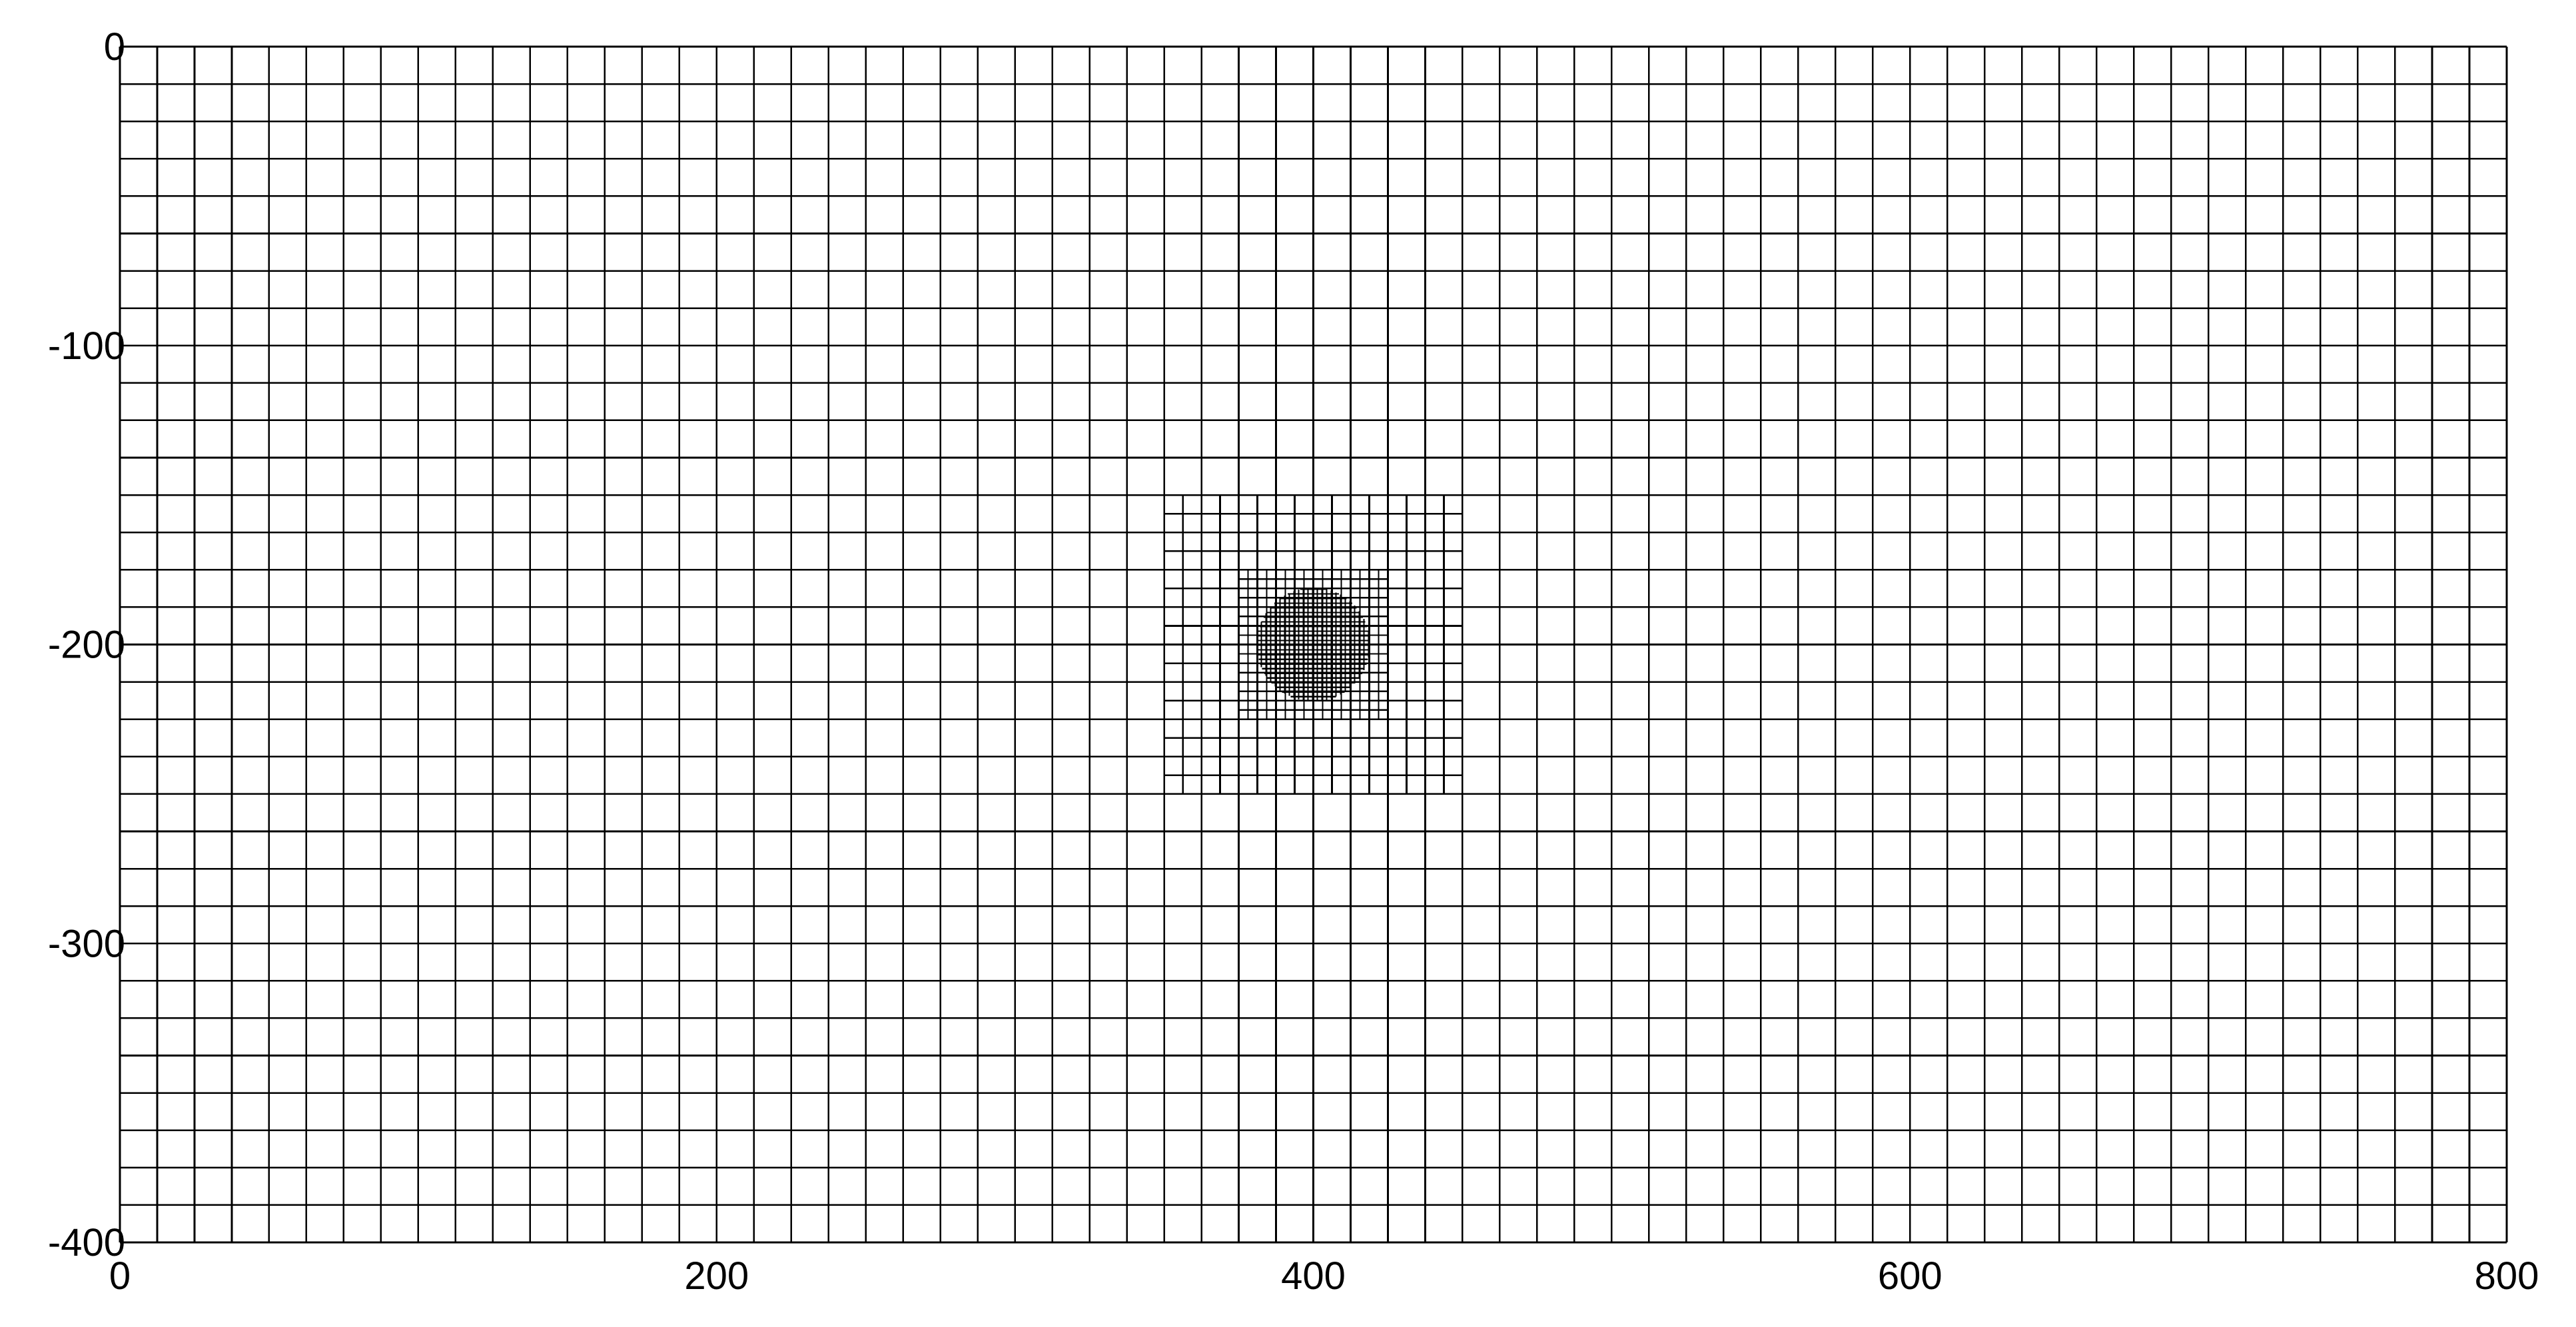  What do you see at coordinates (1314, 1276) in the screenshot?
I see `x-tick-label: 400` at bounding box center [1314, 1276].